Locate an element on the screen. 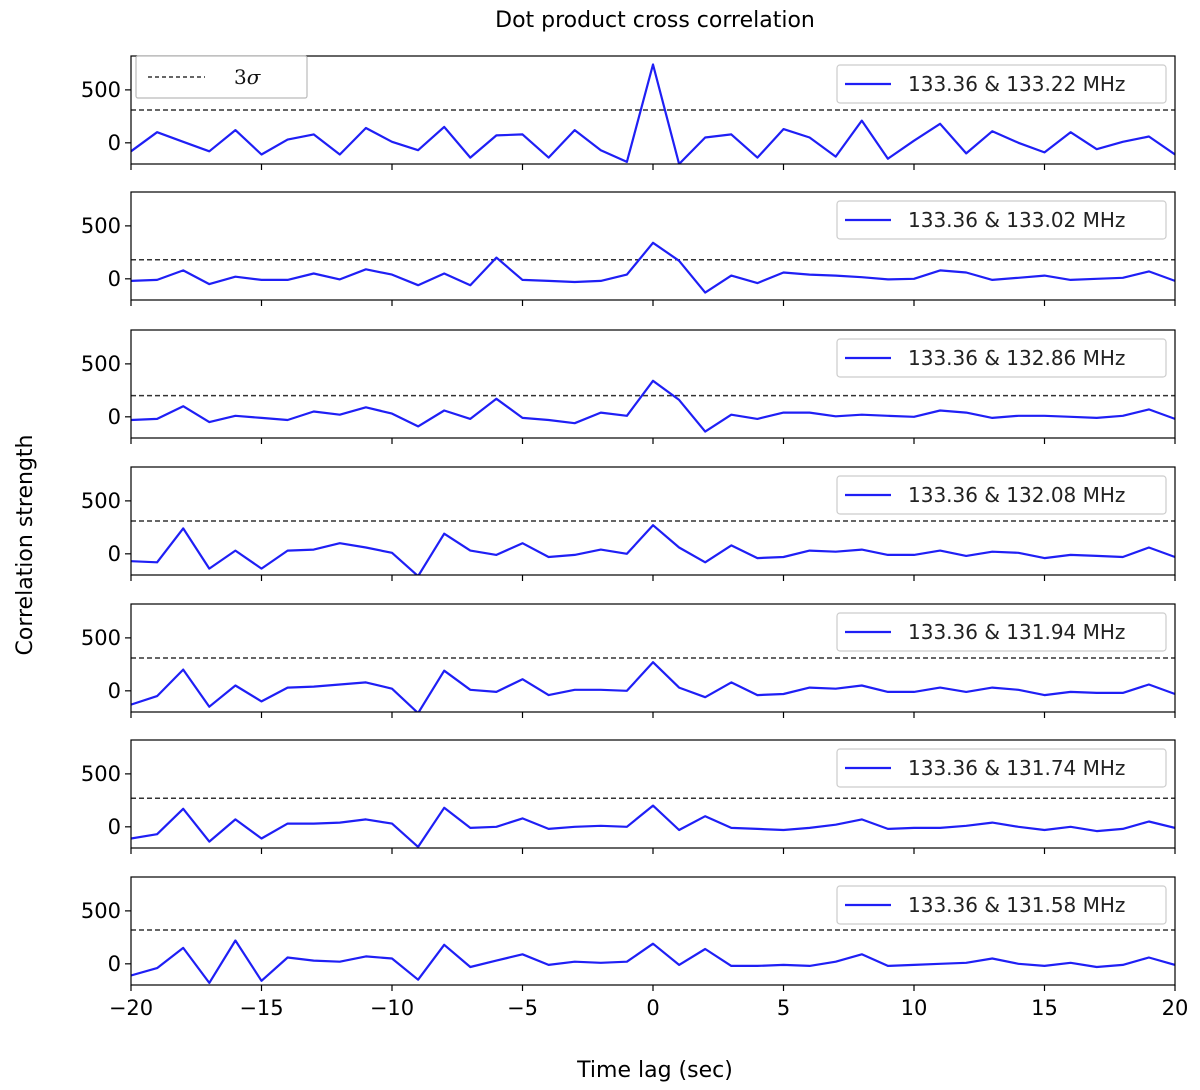 This screenshot has height=1090, width=1200. panel-legend: 133.36 & 131.74 MHz is located at coordinates (1001, 768).